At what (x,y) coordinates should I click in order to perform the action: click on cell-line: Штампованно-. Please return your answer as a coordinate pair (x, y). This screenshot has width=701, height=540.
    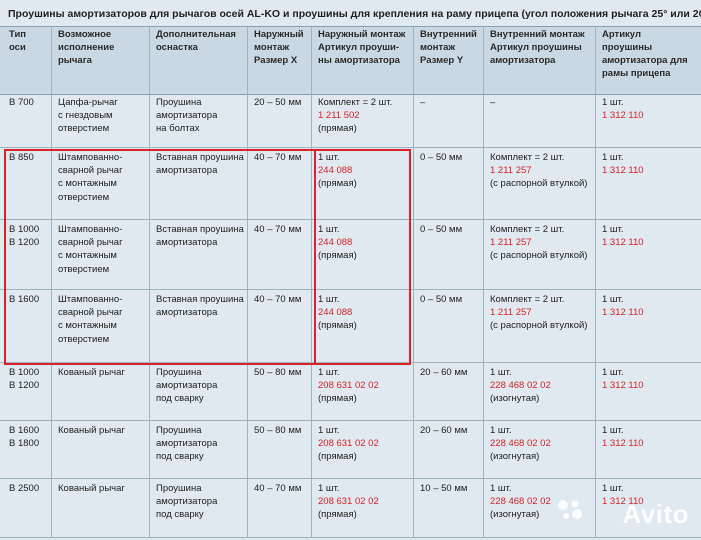
    Looking at the image, I should click on (90, 157).